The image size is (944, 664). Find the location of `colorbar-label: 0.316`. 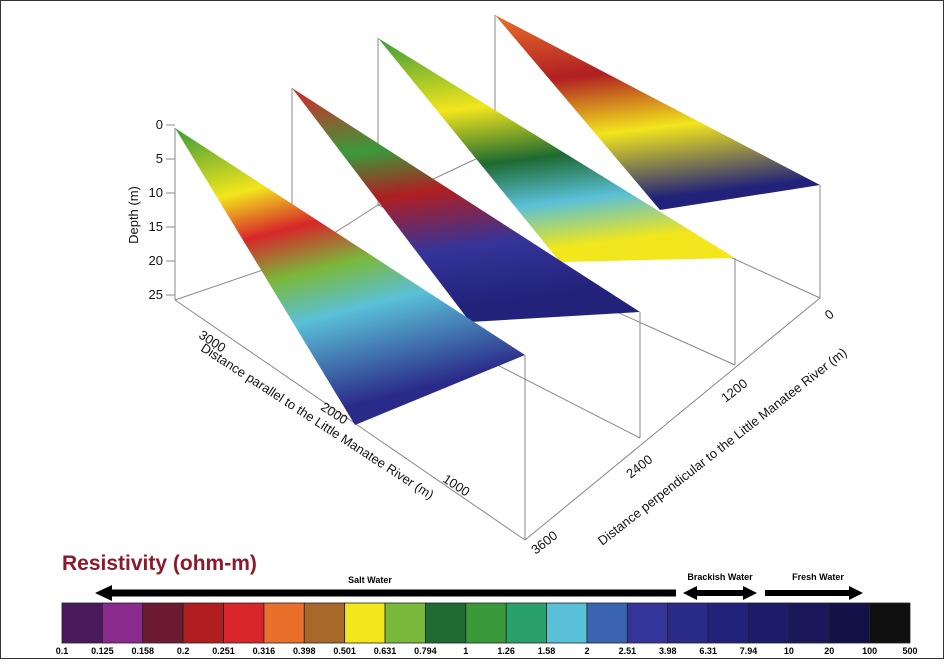

colorbar-label: 0.316 is located at coordinates (264, 651).